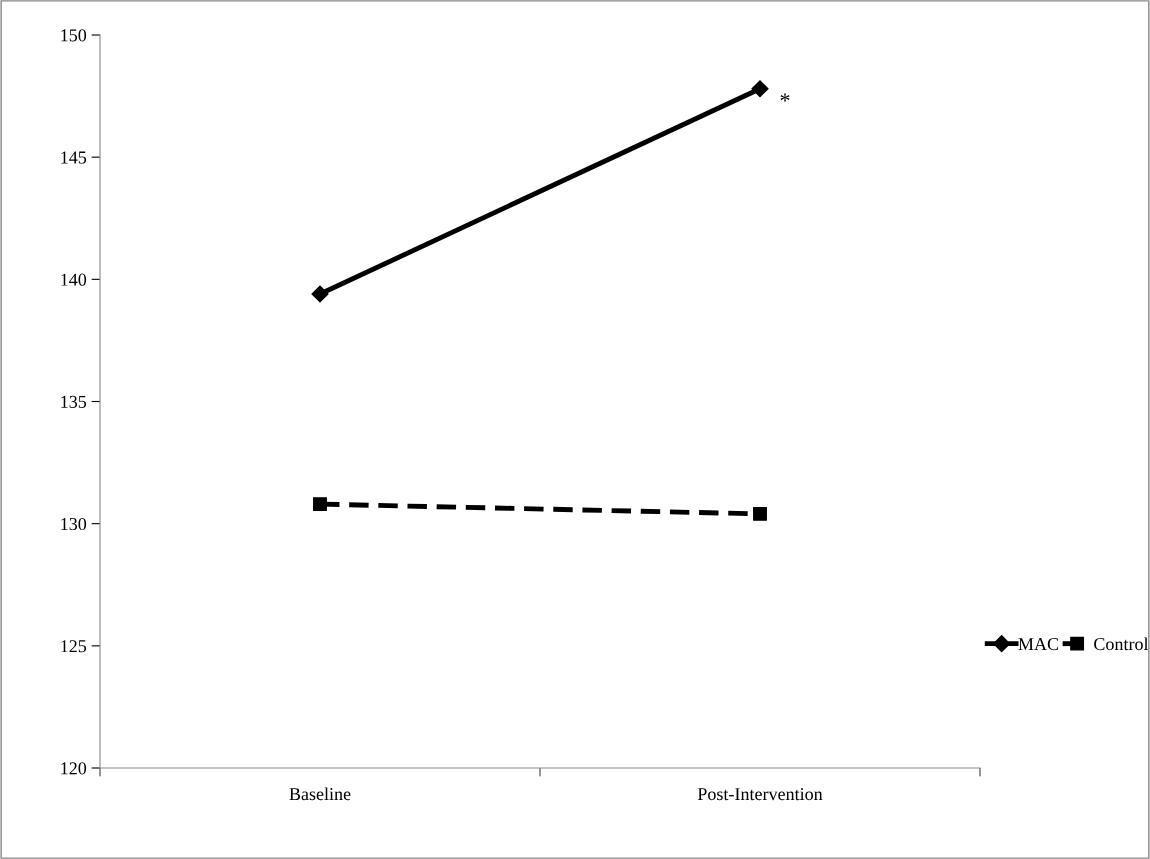 This screenshot has height=859, width=1150. What do you see at coordinates (74, 157) in the screenshot?
I see `y-tick-label: 145` at bounding box center [74, 157].